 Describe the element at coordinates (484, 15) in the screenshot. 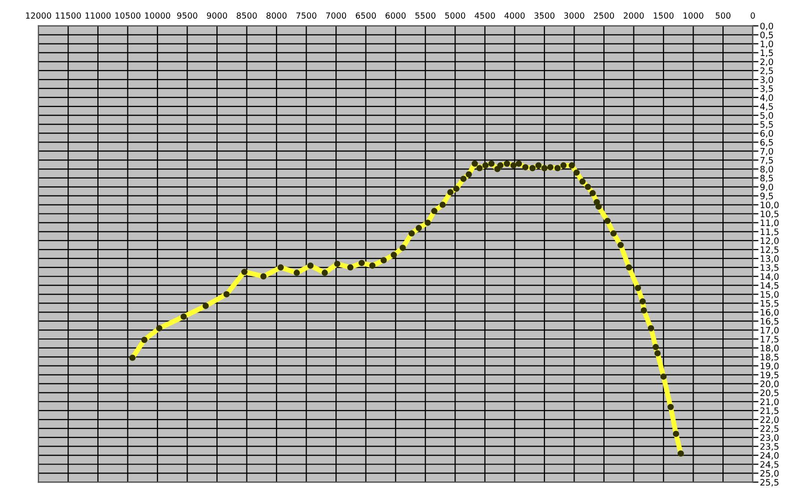

I see `x-tick-label: 4500` at that location.